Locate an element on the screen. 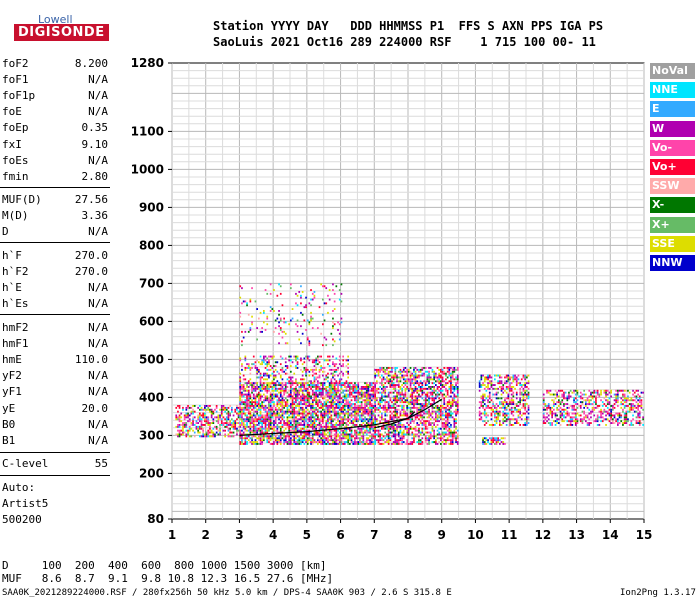 The image size is (700, 600). param-label: foEp is located at coordinates (15, 128).